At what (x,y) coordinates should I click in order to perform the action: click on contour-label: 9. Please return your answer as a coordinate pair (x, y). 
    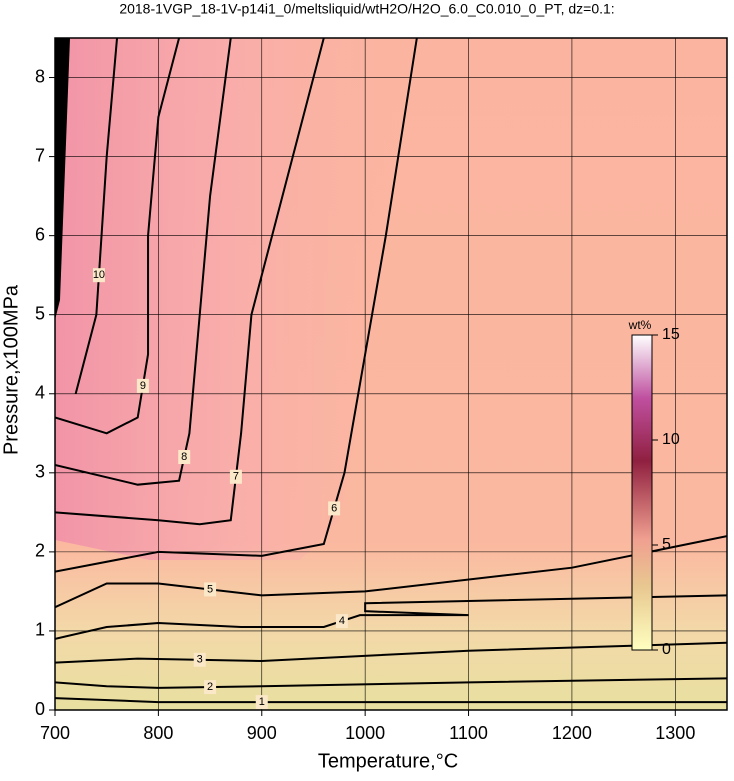
    Looking at the image, I should click on (143, 386).